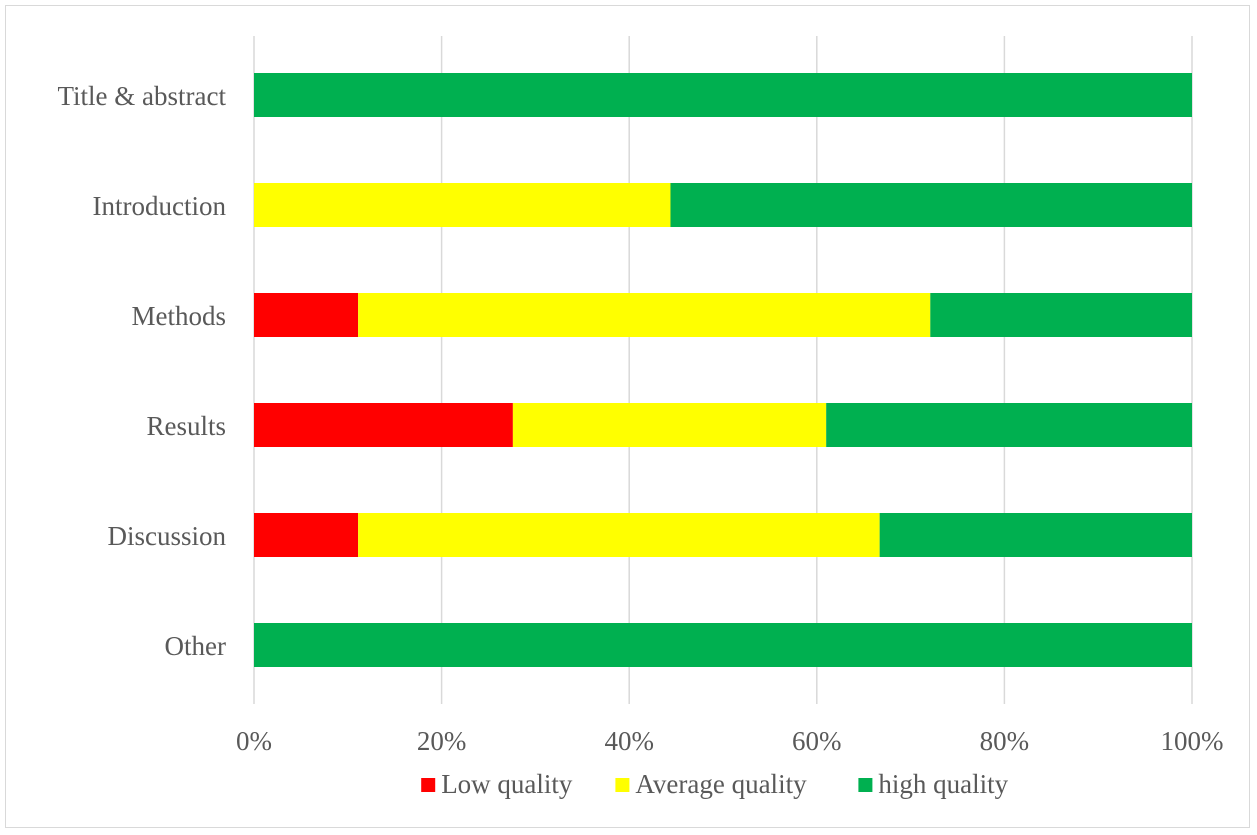 The height and width of the screenshot is (835, 1257). What do you see at coordinates (507, 784) in the screenshot?
I see `legend-label: Low quality` at bounding box center [507, 784].